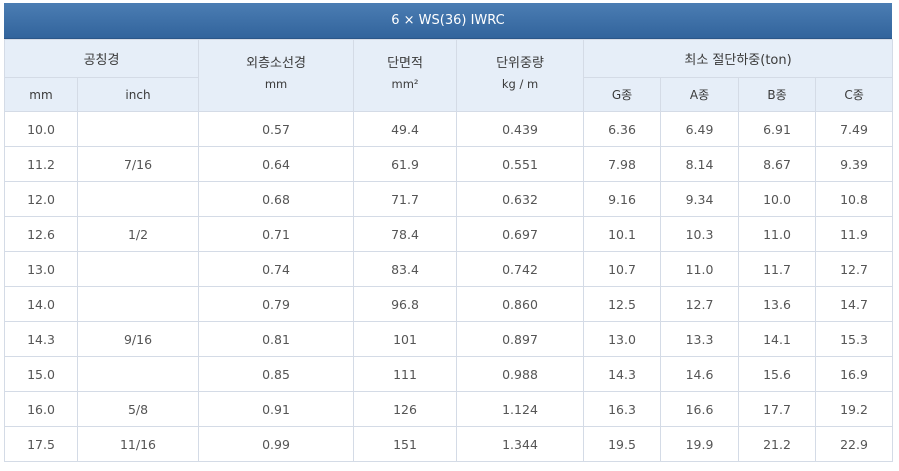 This screenshot has height=471, width=899. Describe the element at coordinates (622, 304) in the screenshot. I see `cell-grade-g: 12.5` at that location.